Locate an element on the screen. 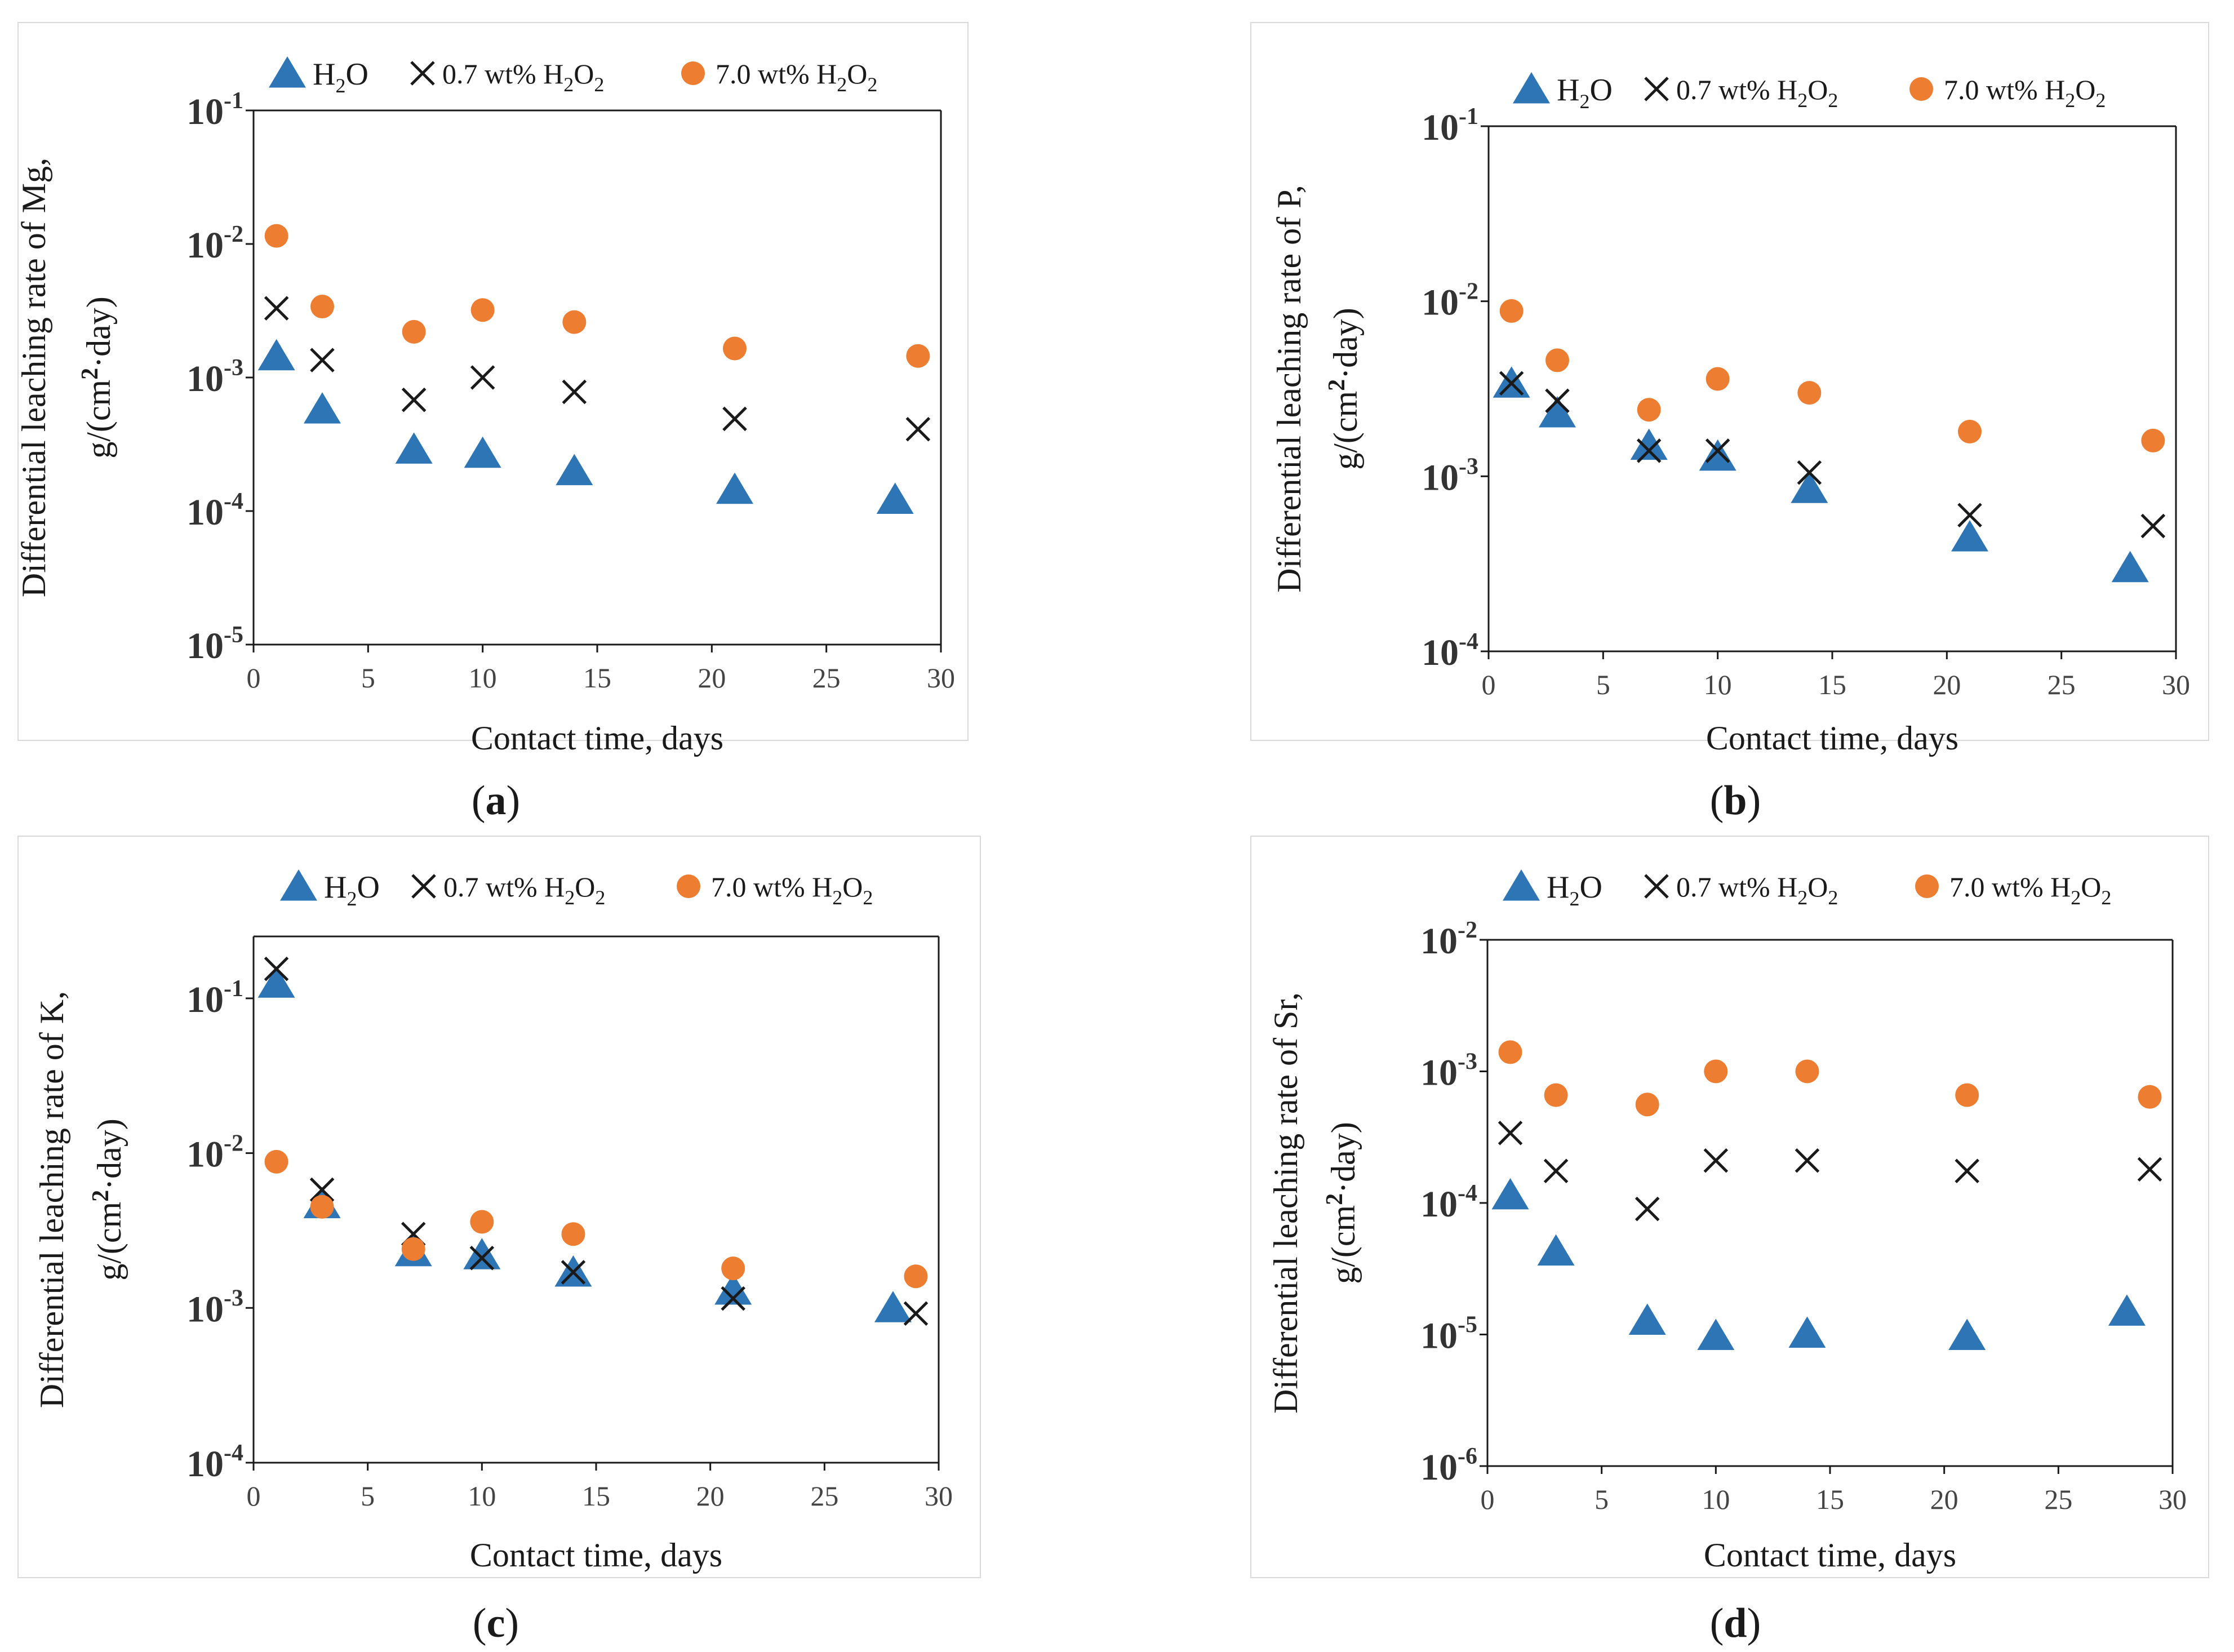 This screenshot has width=2234, height=1652. caption-paren: ) is located at coordinates (512, 1623).